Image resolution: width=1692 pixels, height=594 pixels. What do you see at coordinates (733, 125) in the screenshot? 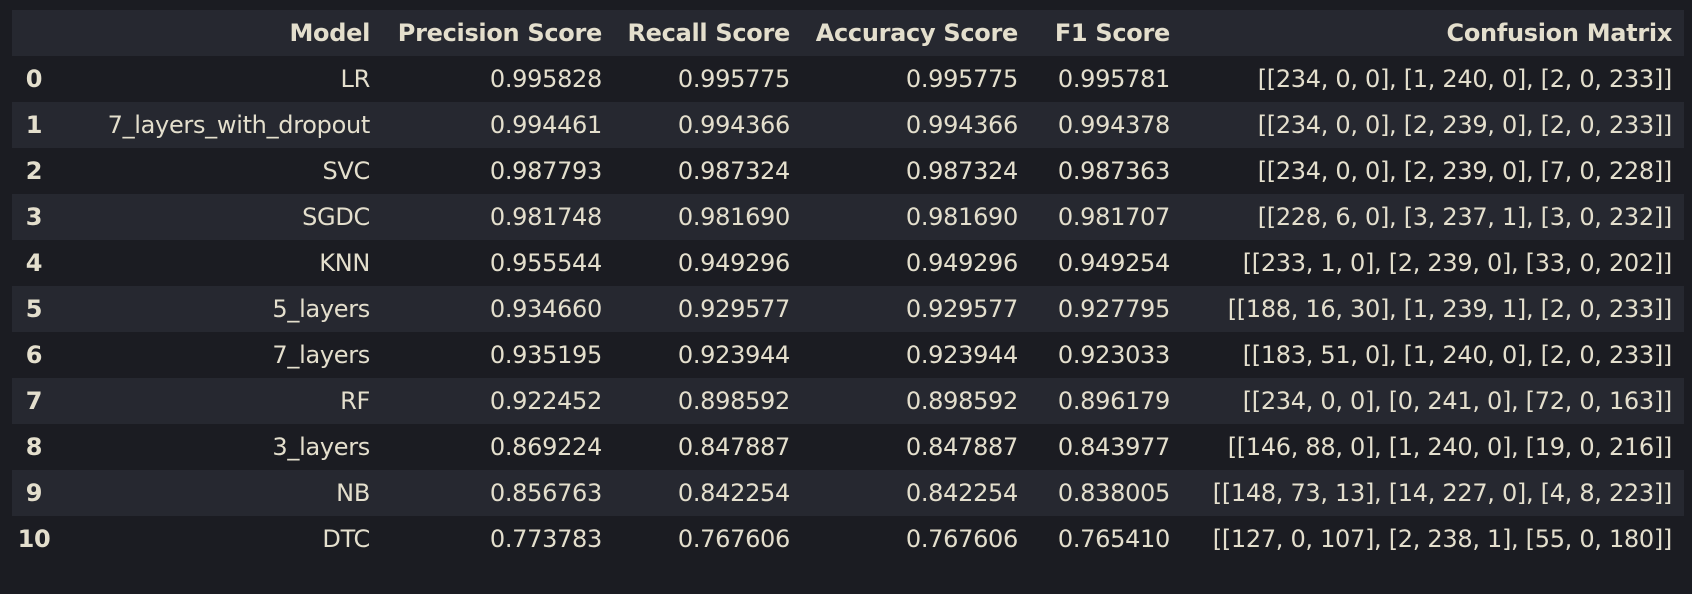
I see `cell-recall: 0.994366` at bounding box center [733, 125].